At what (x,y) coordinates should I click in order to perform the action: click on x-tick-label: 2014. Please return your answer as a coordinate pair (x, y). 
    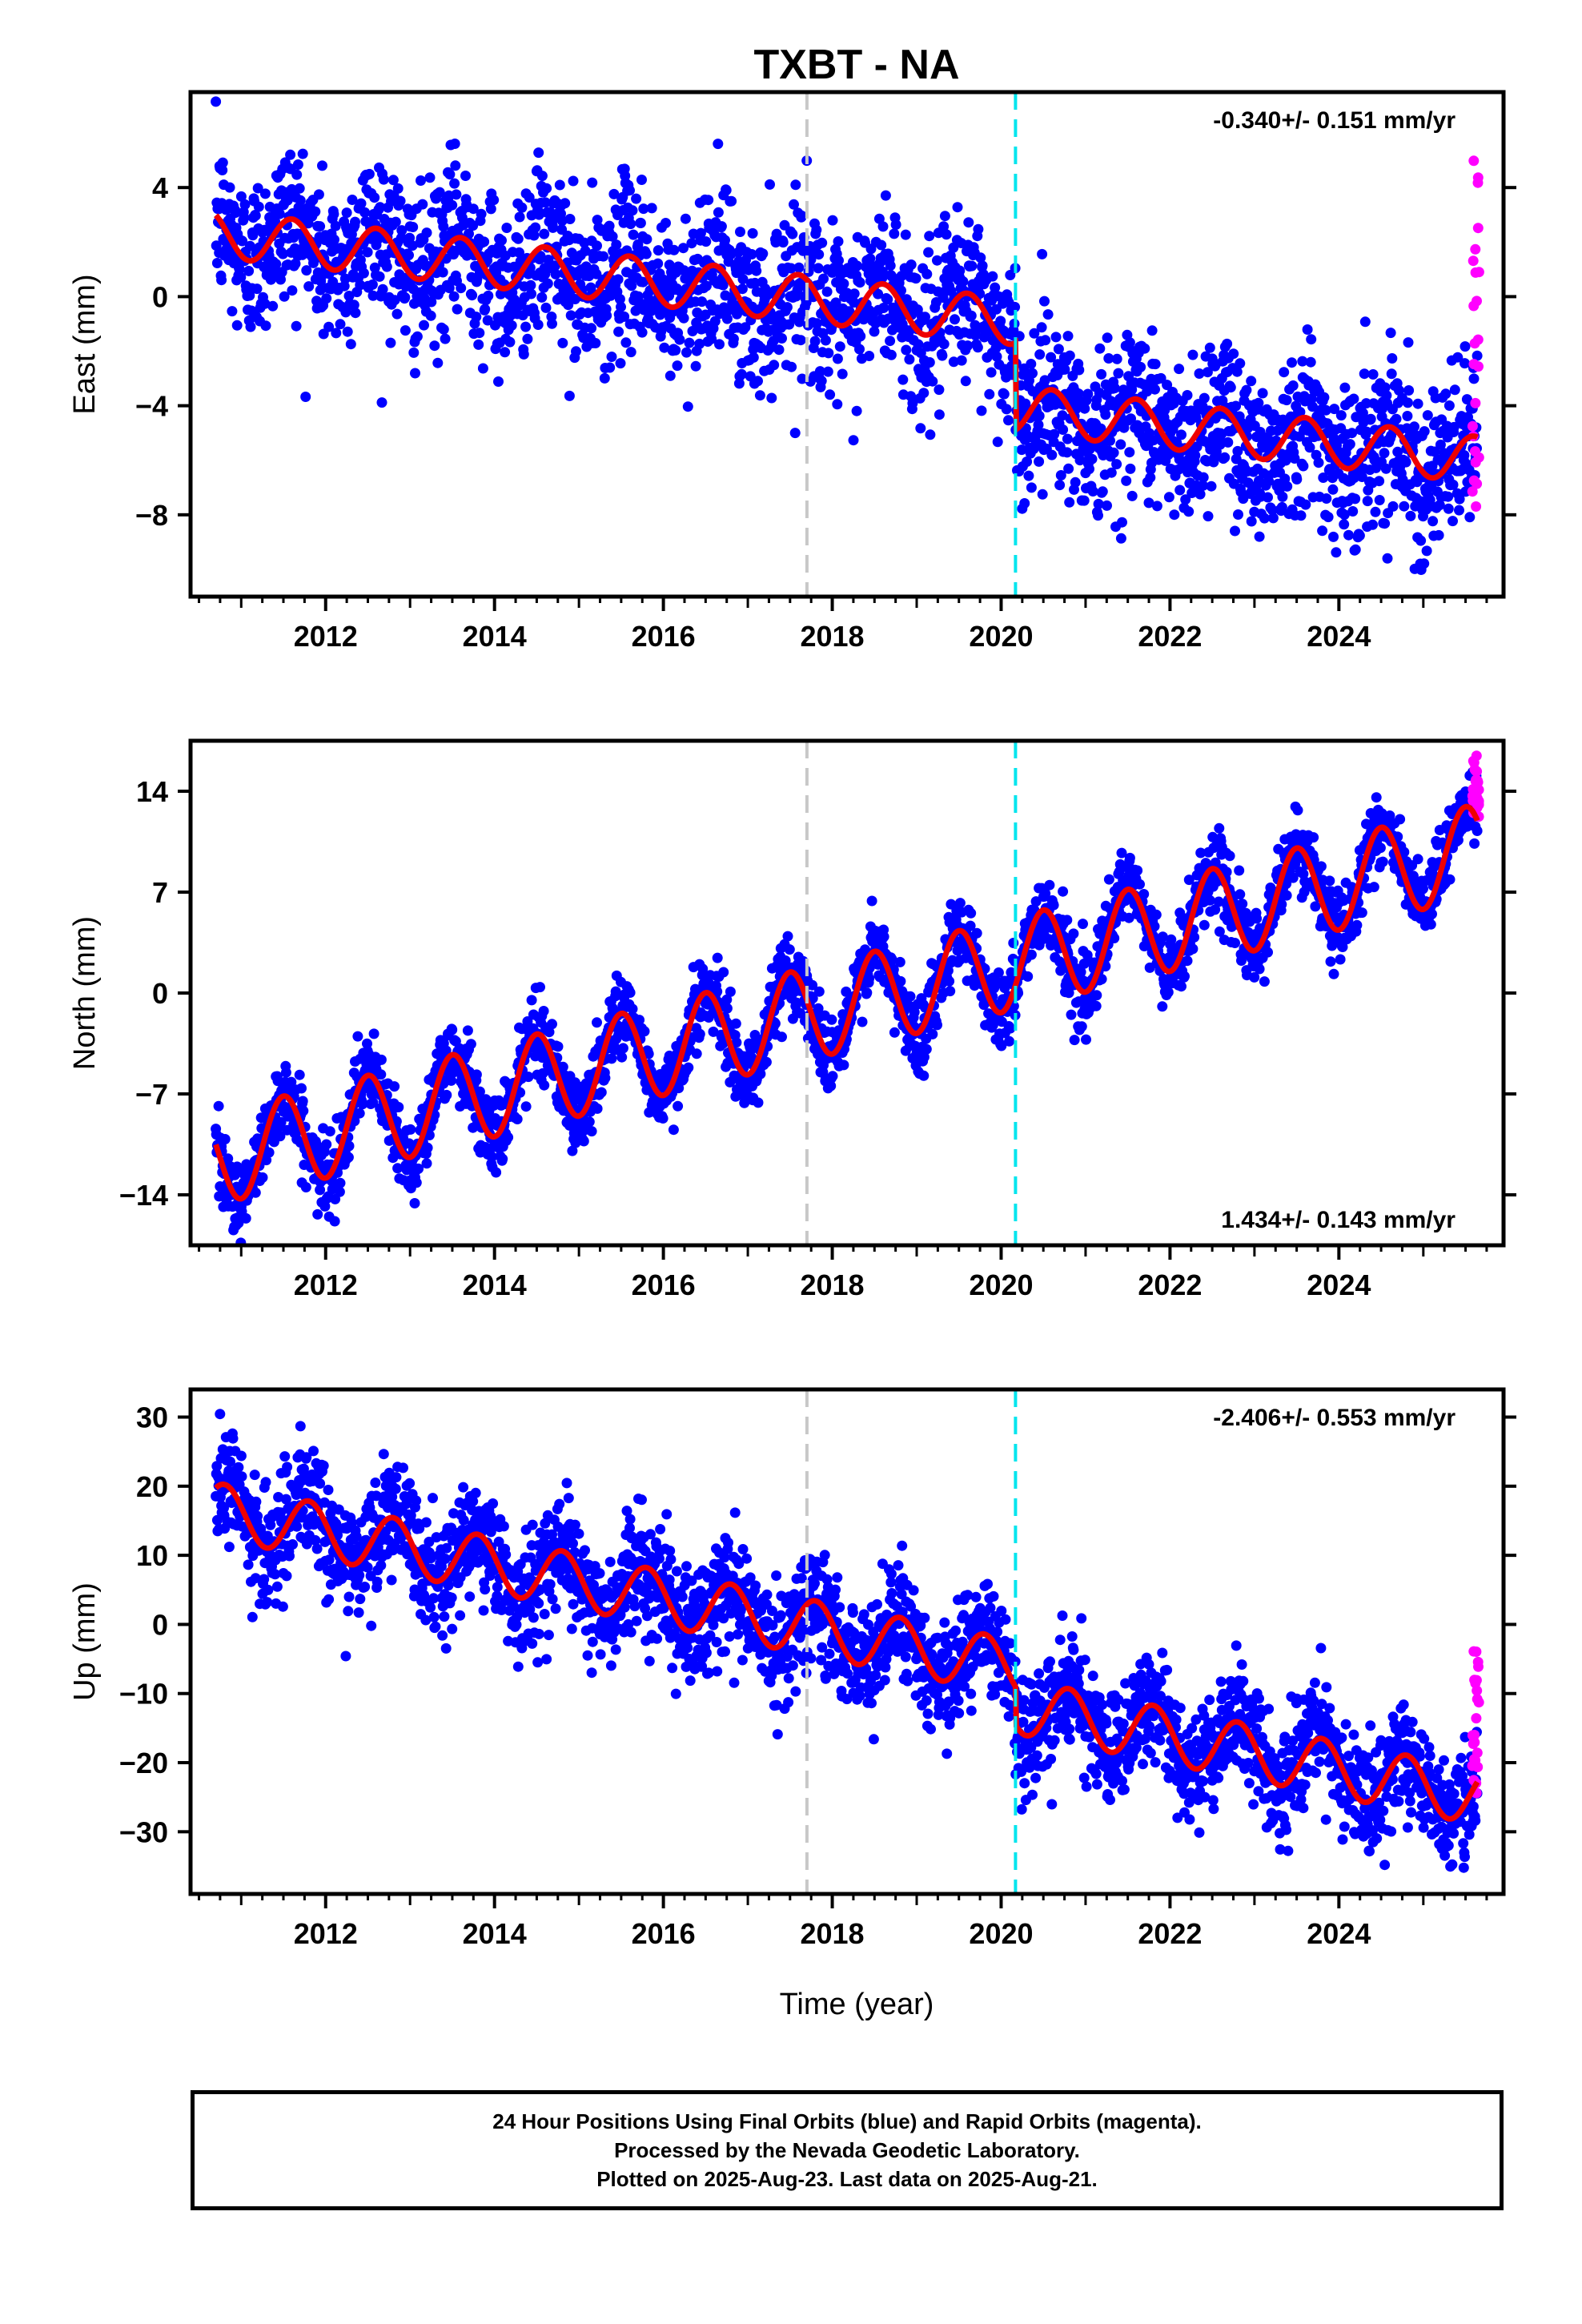
    Looking at the image, I should click on (495, 636).